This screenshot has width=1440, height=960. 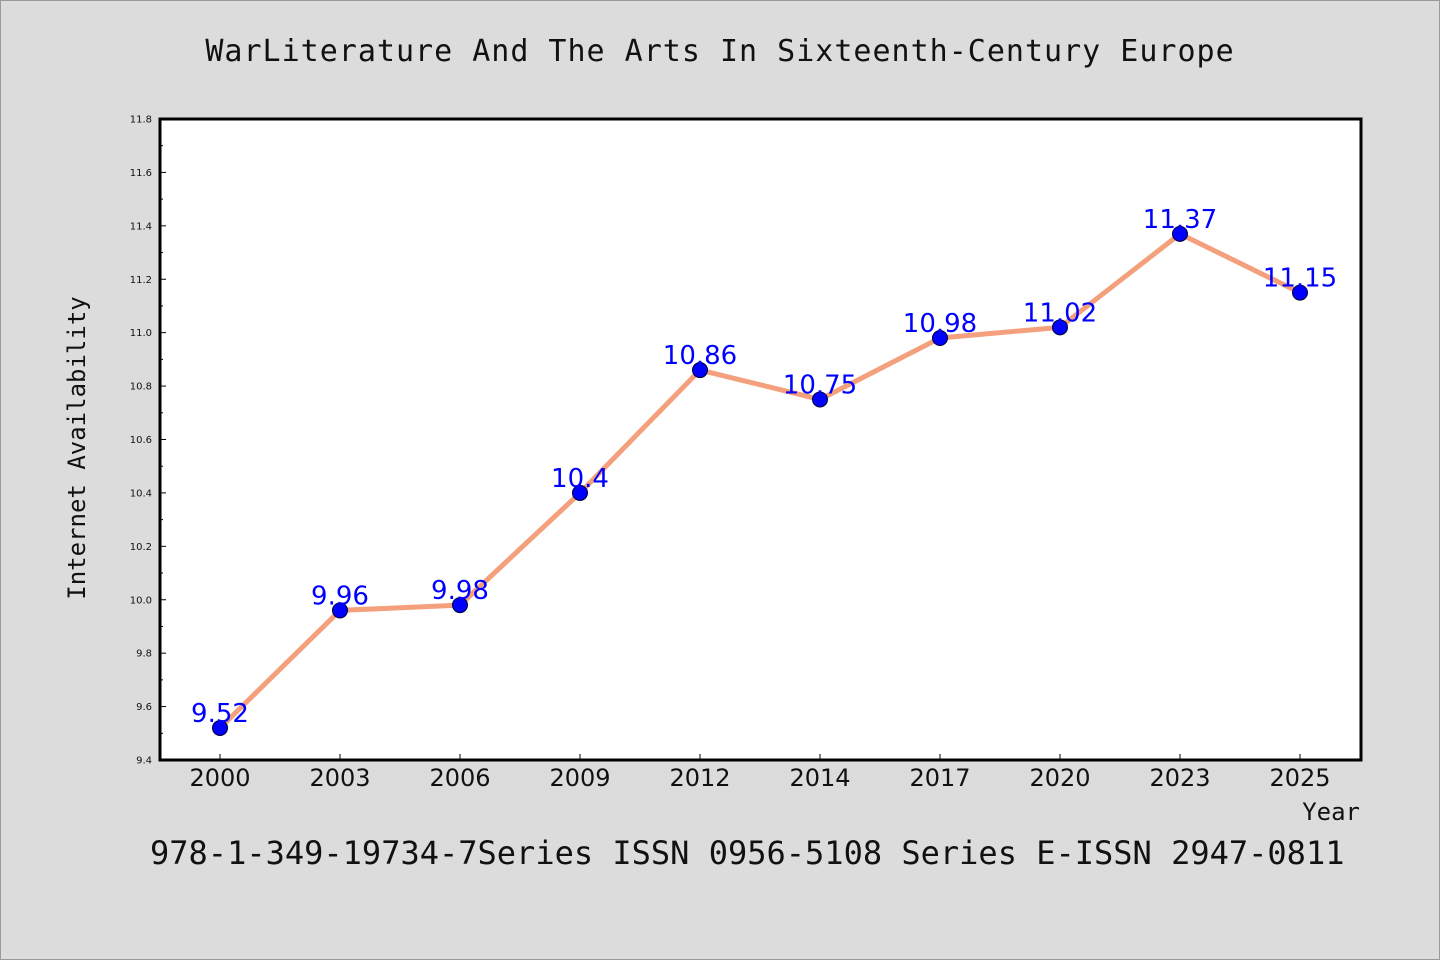 What do you see at coordinates (1299, 778) in the screenshot?
I see `x-tick-label: 2025` at bounding box center [1299, 778].